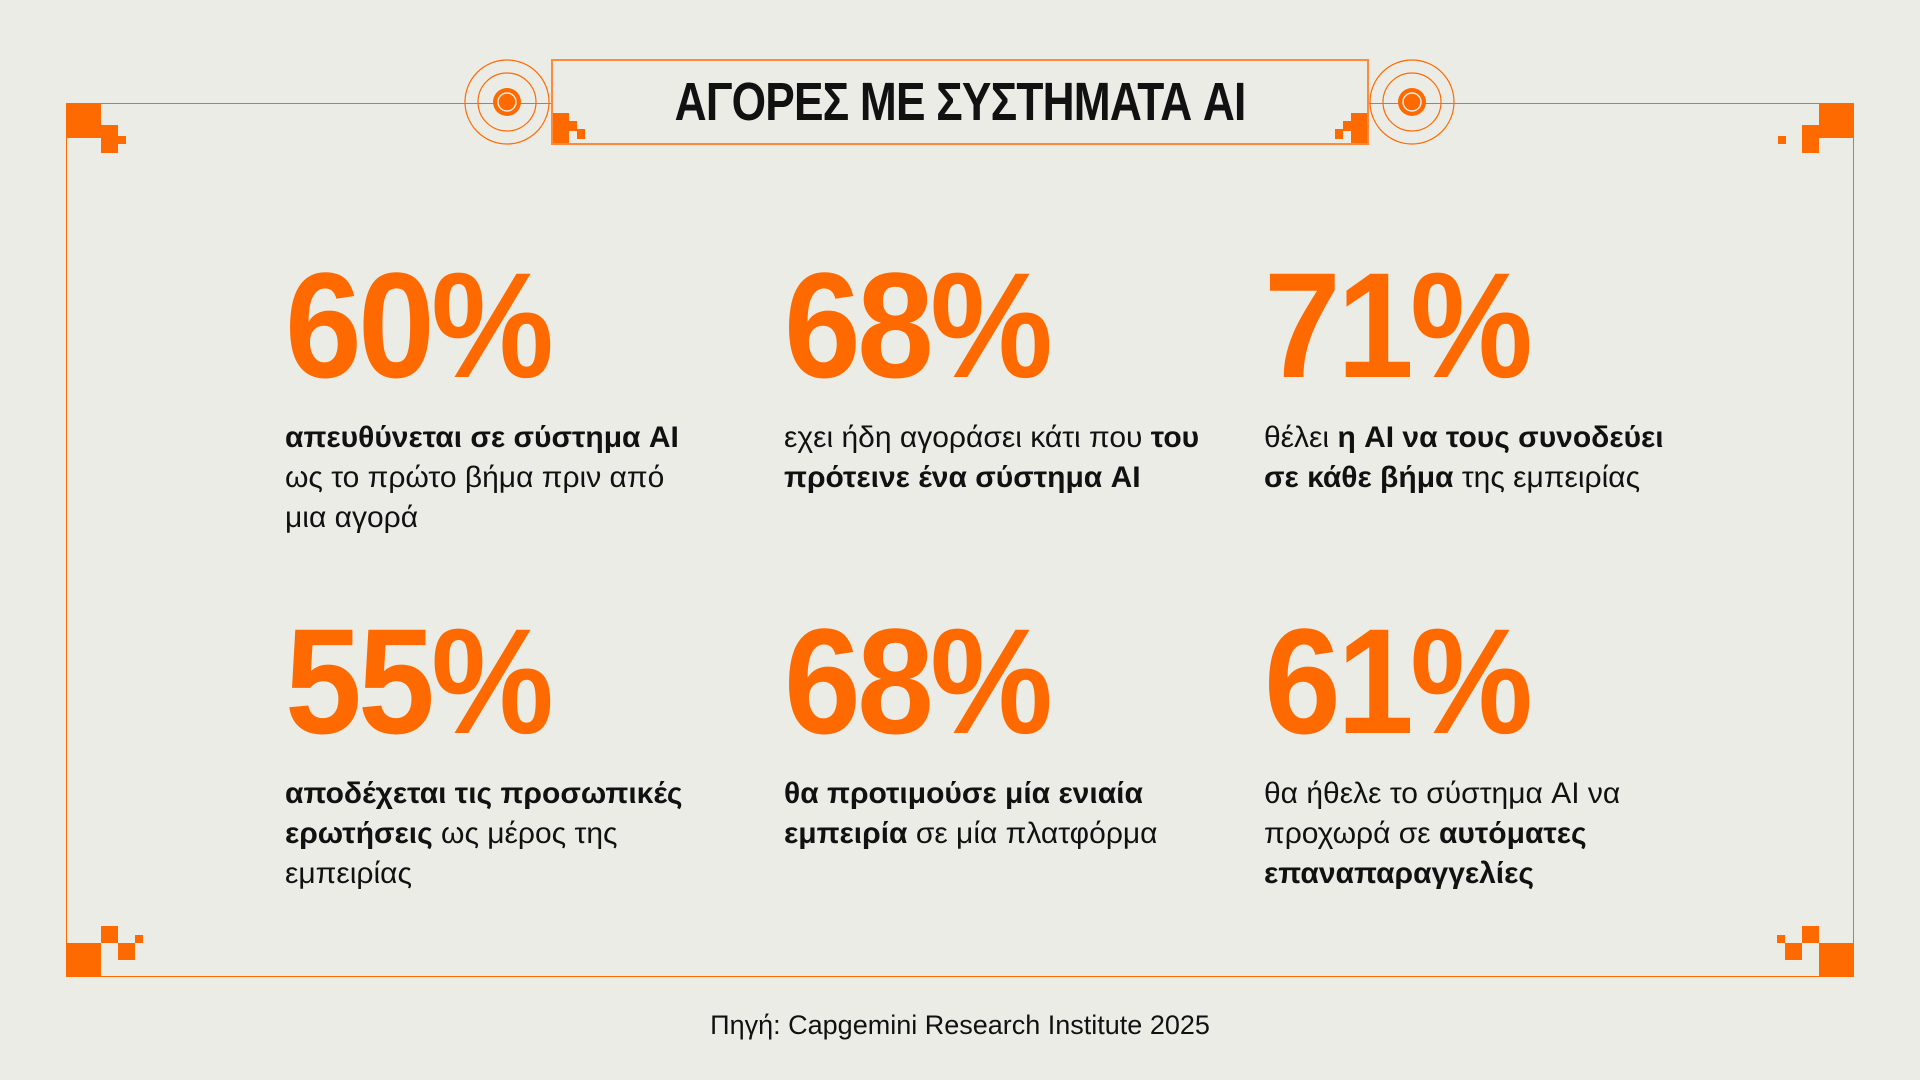  What do you see at coordinates (1547, 477) in the screenshot?
I see `stat-description-text: της εμπειρίας` at bounding box center [1547, 477].